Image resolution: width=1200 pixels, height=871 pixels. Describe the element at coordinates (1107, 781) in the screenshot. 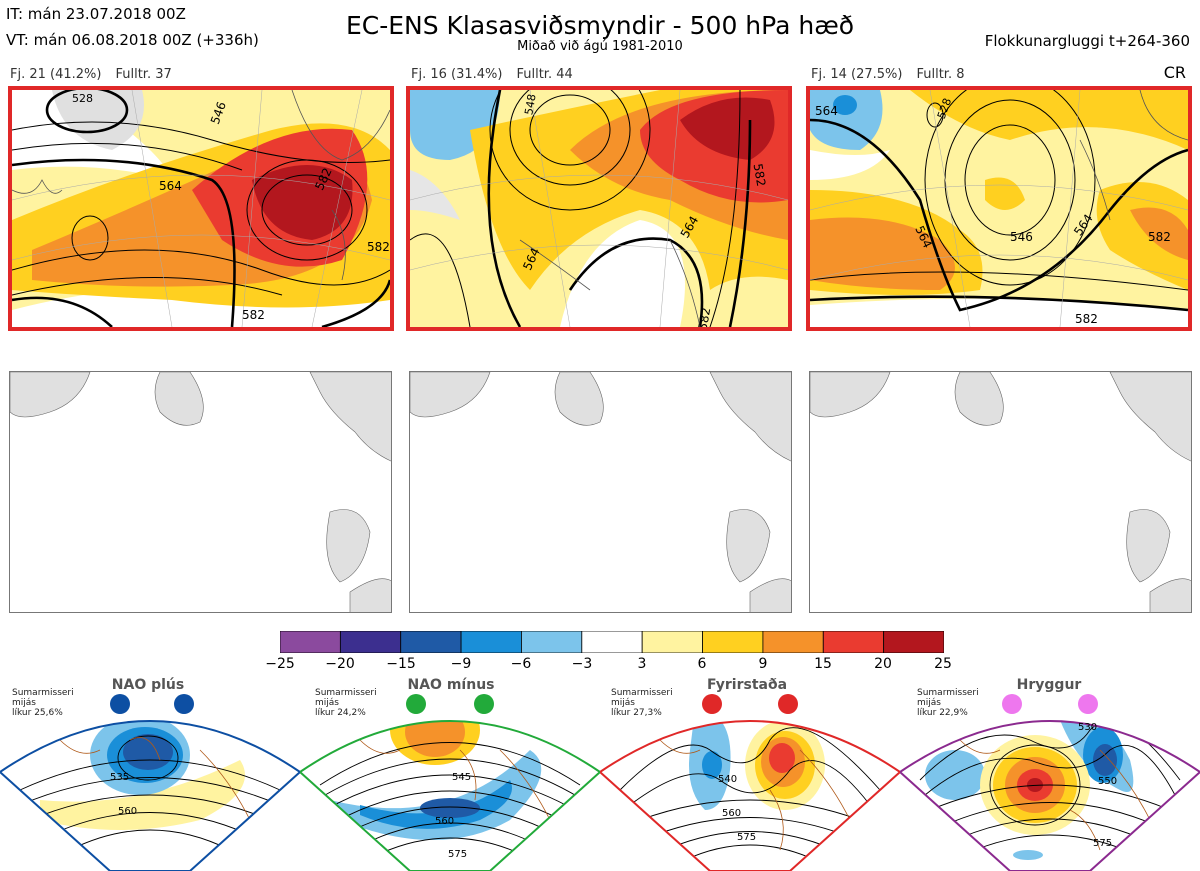

I see `regime-4-label: 550` at that location.